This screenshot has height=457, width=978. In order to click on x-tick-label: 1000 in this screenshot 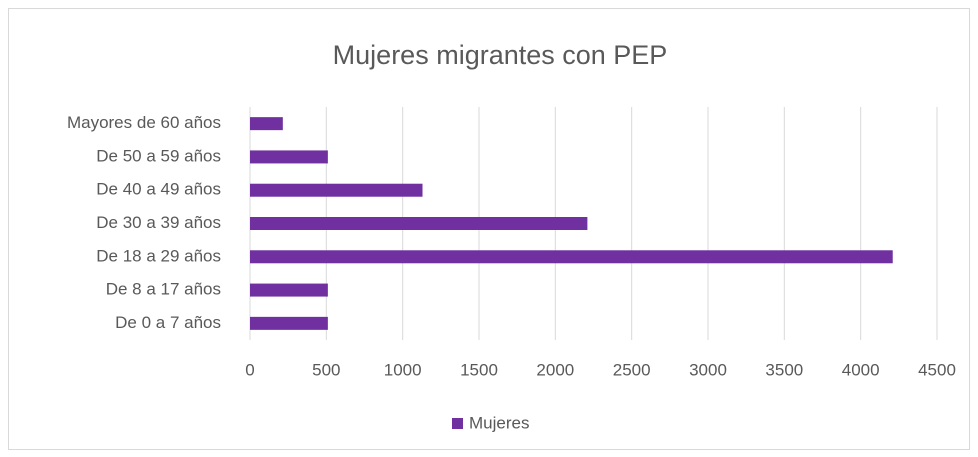, I will do `click(403, 369)`.